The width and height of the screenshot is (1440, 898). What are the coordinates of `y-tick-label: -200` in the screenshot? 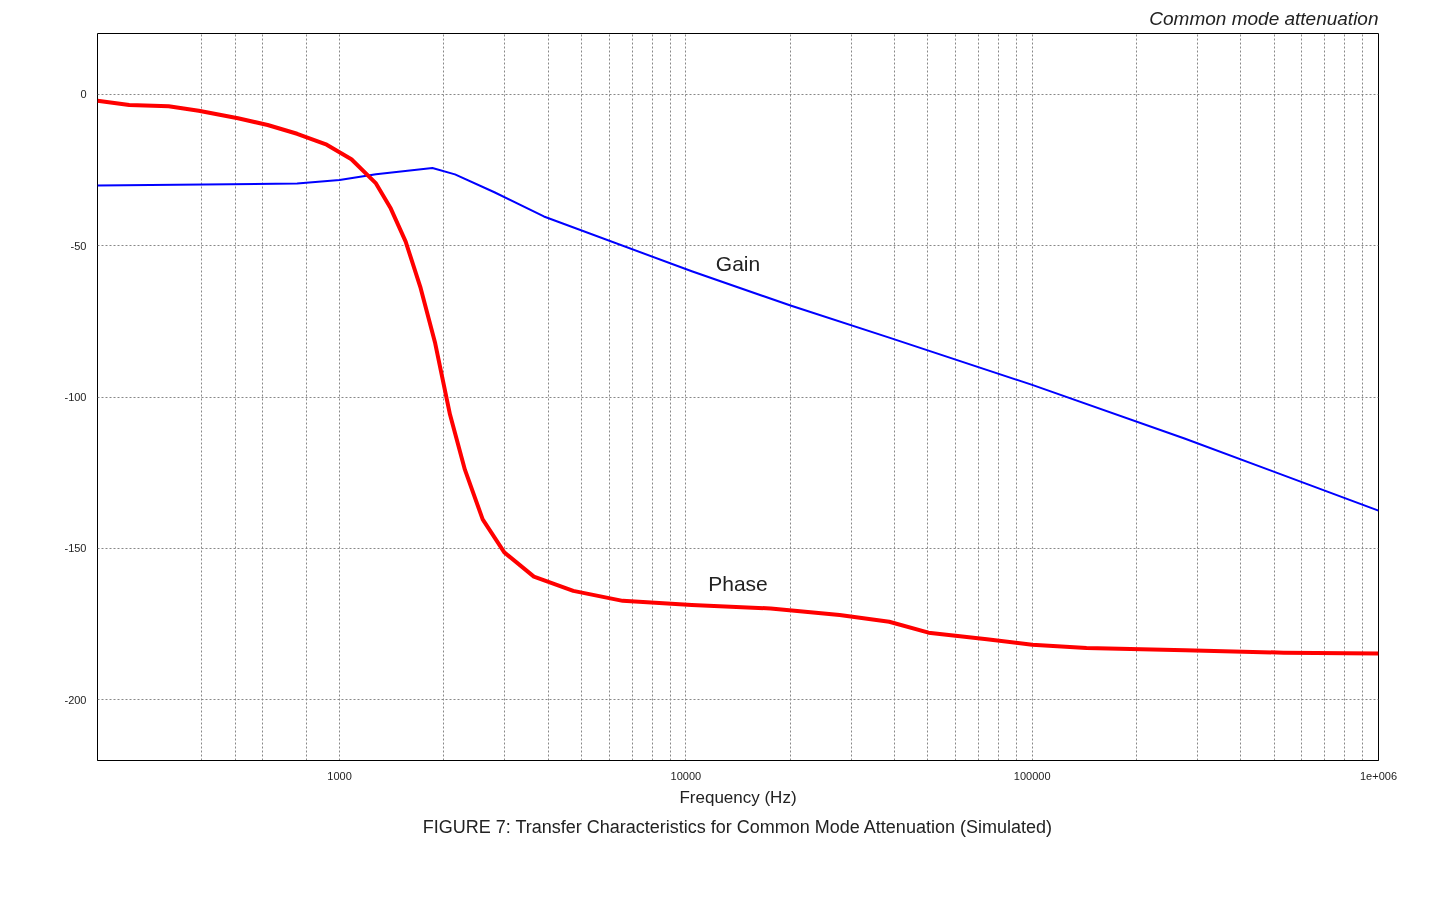 It's located at (75, 699).